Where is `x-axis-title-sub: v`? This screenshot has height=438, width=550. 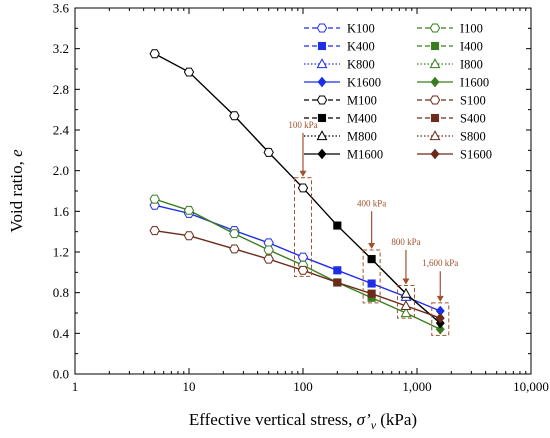 x-axis-title-sub: v is located at coordinates (374, 425).